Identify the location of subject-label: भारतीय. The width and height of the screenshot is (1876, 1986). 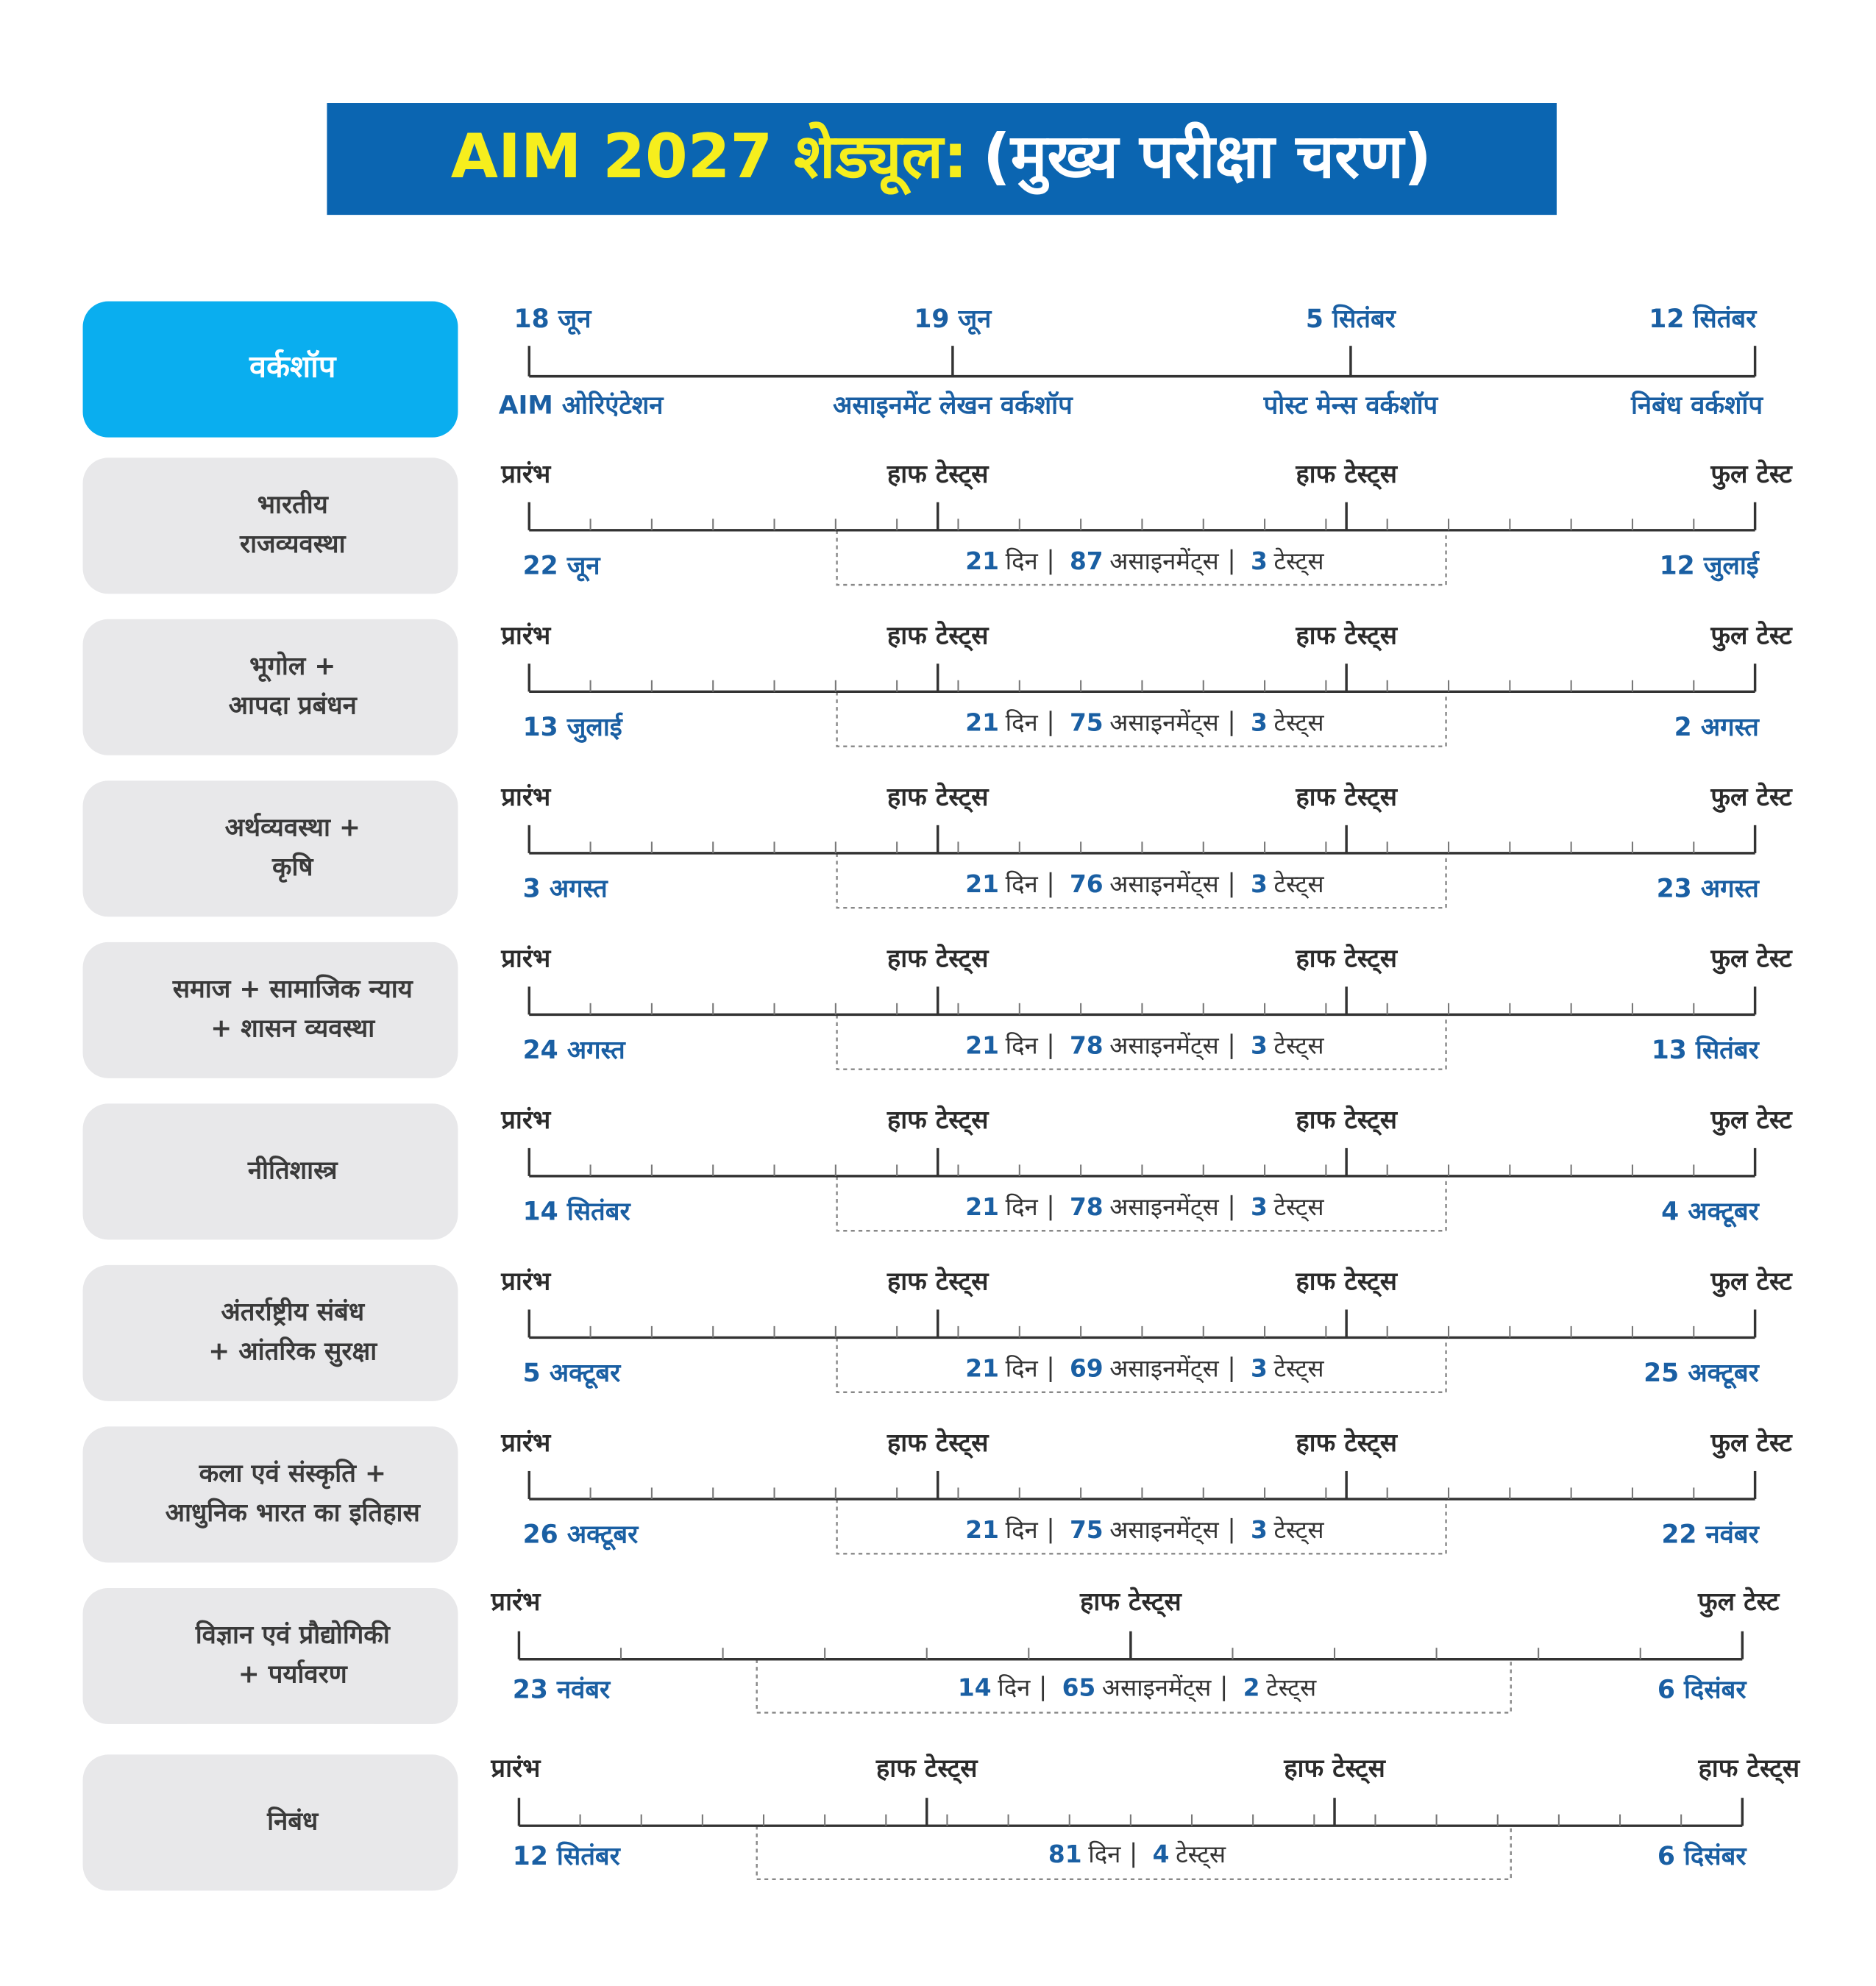
(294, 504).